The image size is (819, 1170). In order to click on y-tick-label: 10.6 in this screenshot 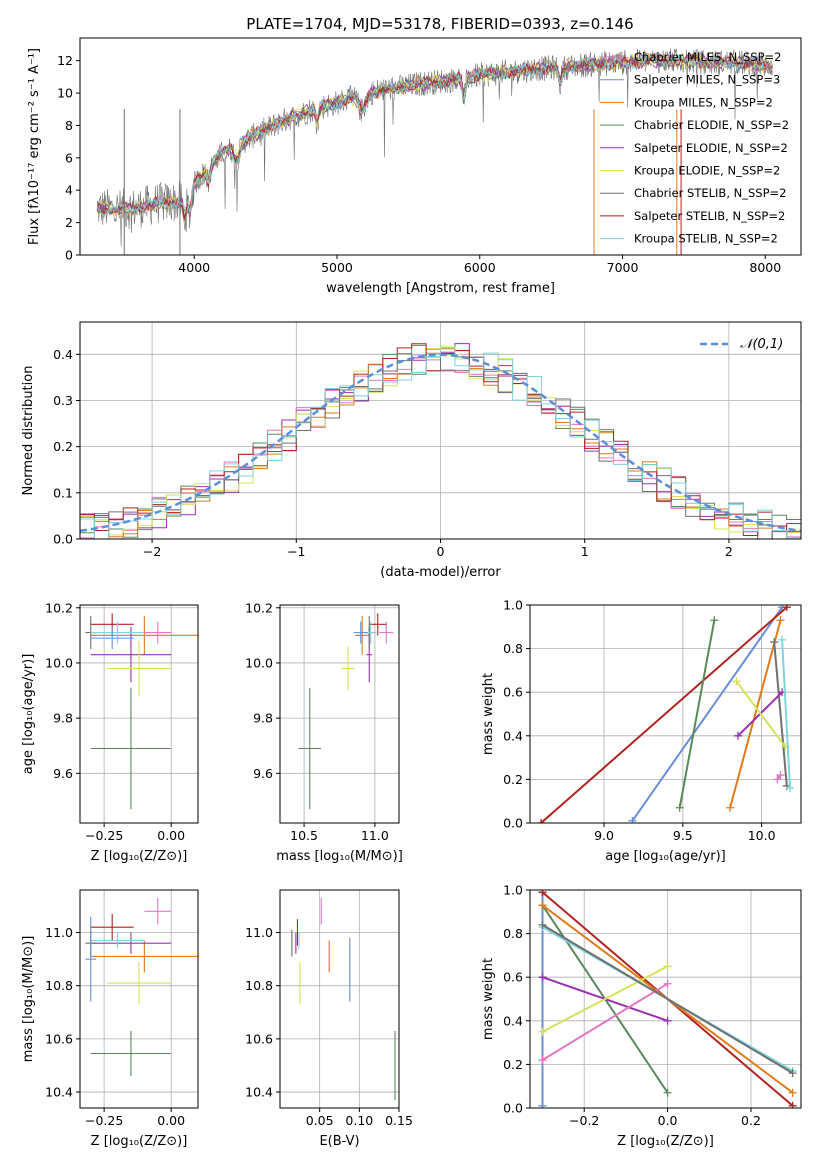, I will do `click(59, 1038)`.